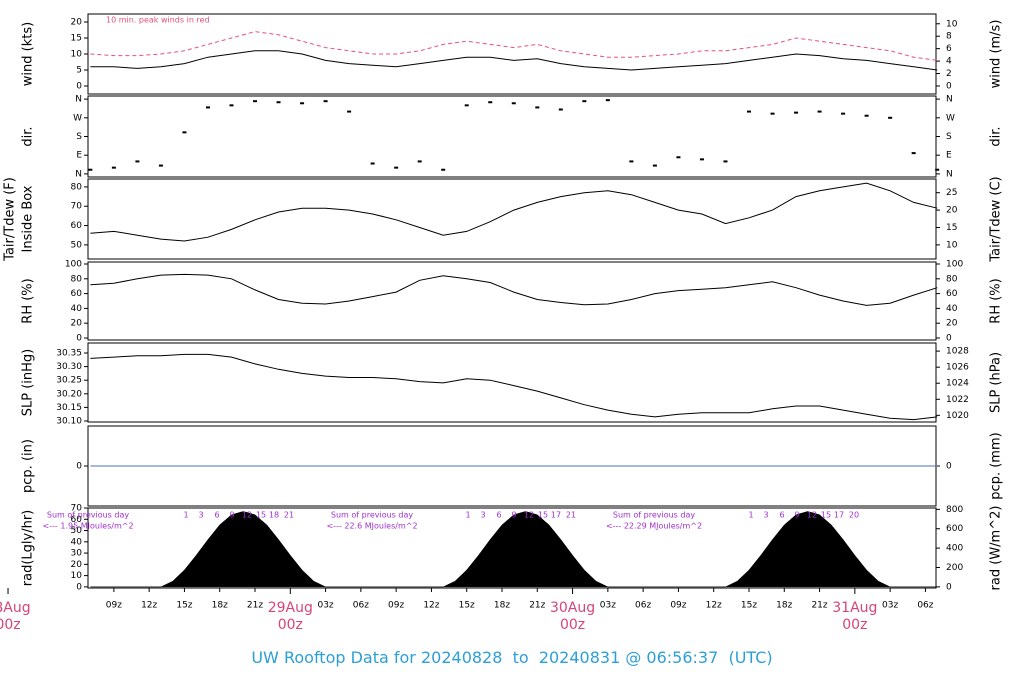 This screenshot has width=1024, height=700. What do you see at coordinates (28, 383) in the screenshot?
I see `y-axis-label: SLP (inHg)` at bounding box center [28, 383].